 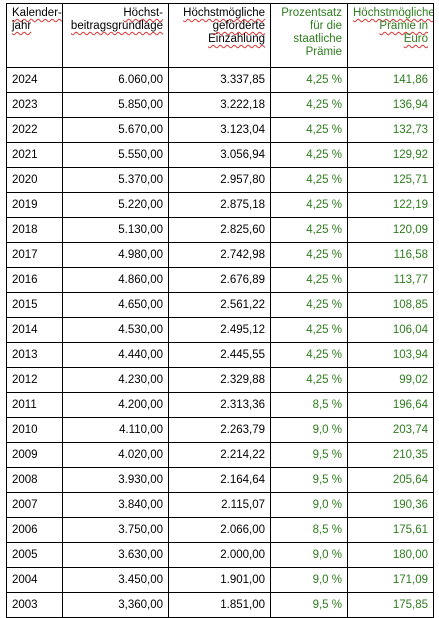 I want to click on cell-max-base: 4.440,00, so click(x=115, y=355).